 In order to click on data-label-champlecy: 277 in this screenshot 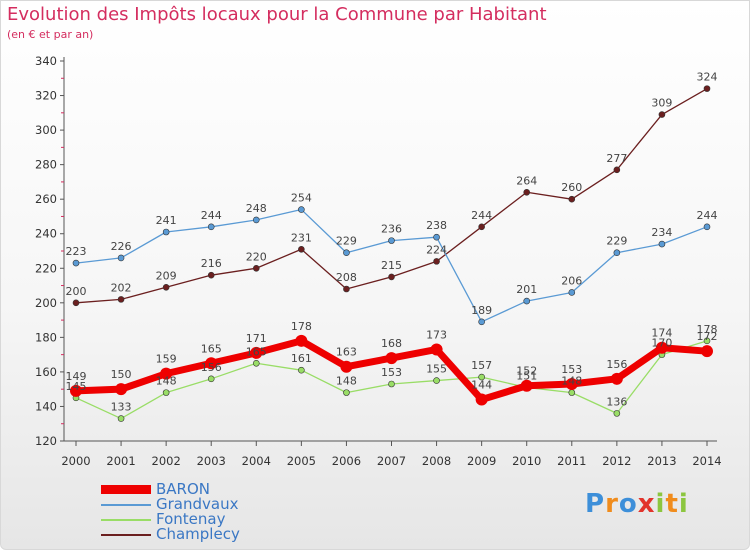, I will do `click(616, 158)`.